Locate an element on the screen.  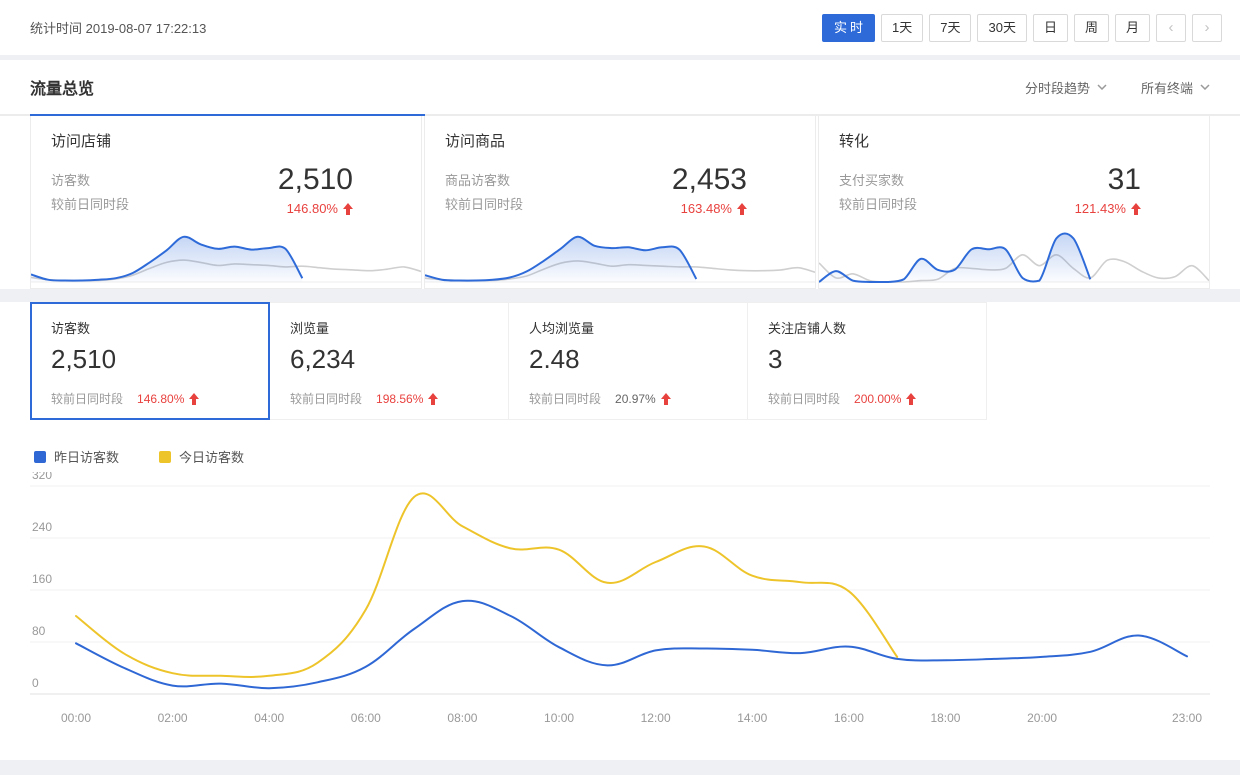
legend-label: 昨日访客数 is located at coordinates (87, 457).